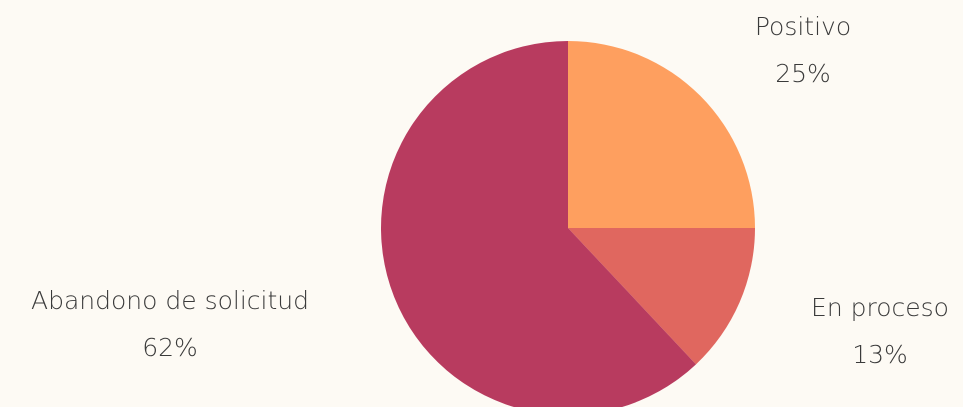 The width and height of the screenshot is (963, 407). Describe the element at coordinates (803, 26) in the screenshot. I see `slice-label: Positivo` at that location.